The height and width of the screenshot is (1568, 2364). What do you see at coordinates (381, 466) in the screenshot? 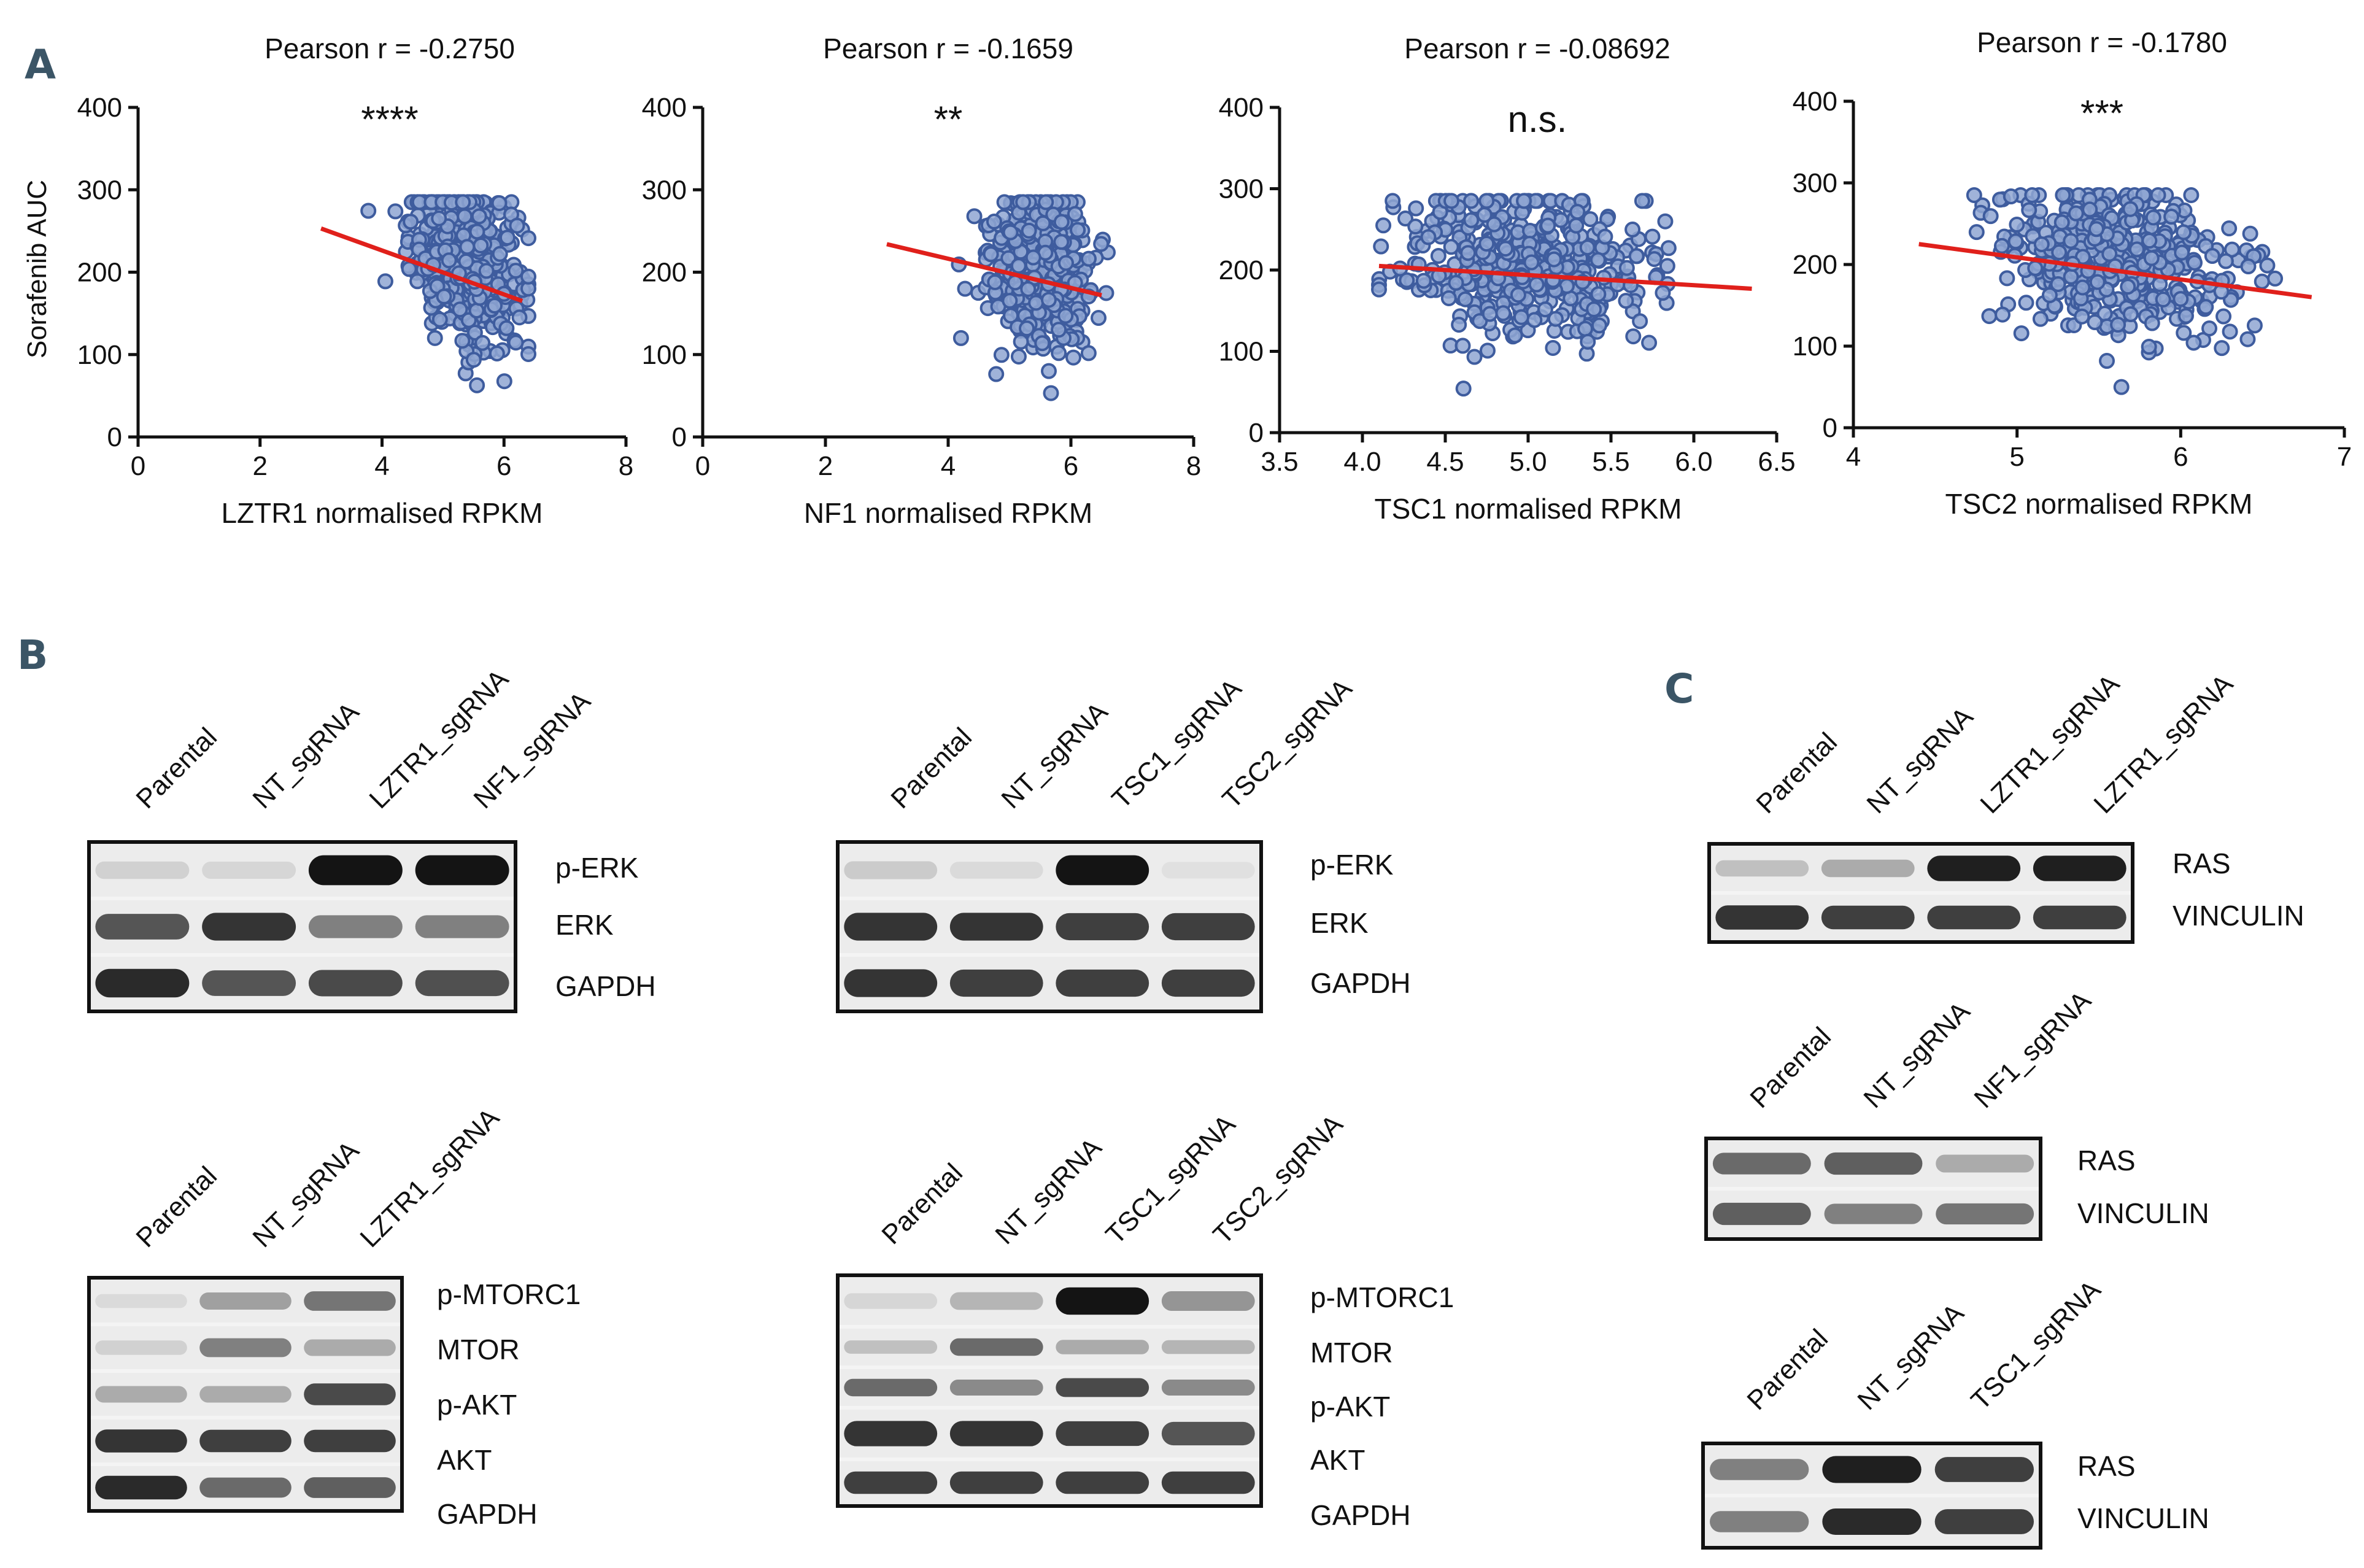
I see `x-tick-label: 4` at bounding box center [381, 466].